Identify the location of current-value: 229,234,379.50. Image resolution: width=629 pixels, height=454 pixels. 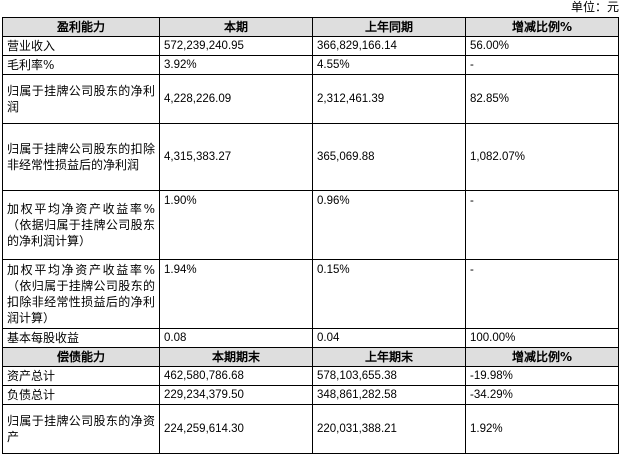
(236, 395).